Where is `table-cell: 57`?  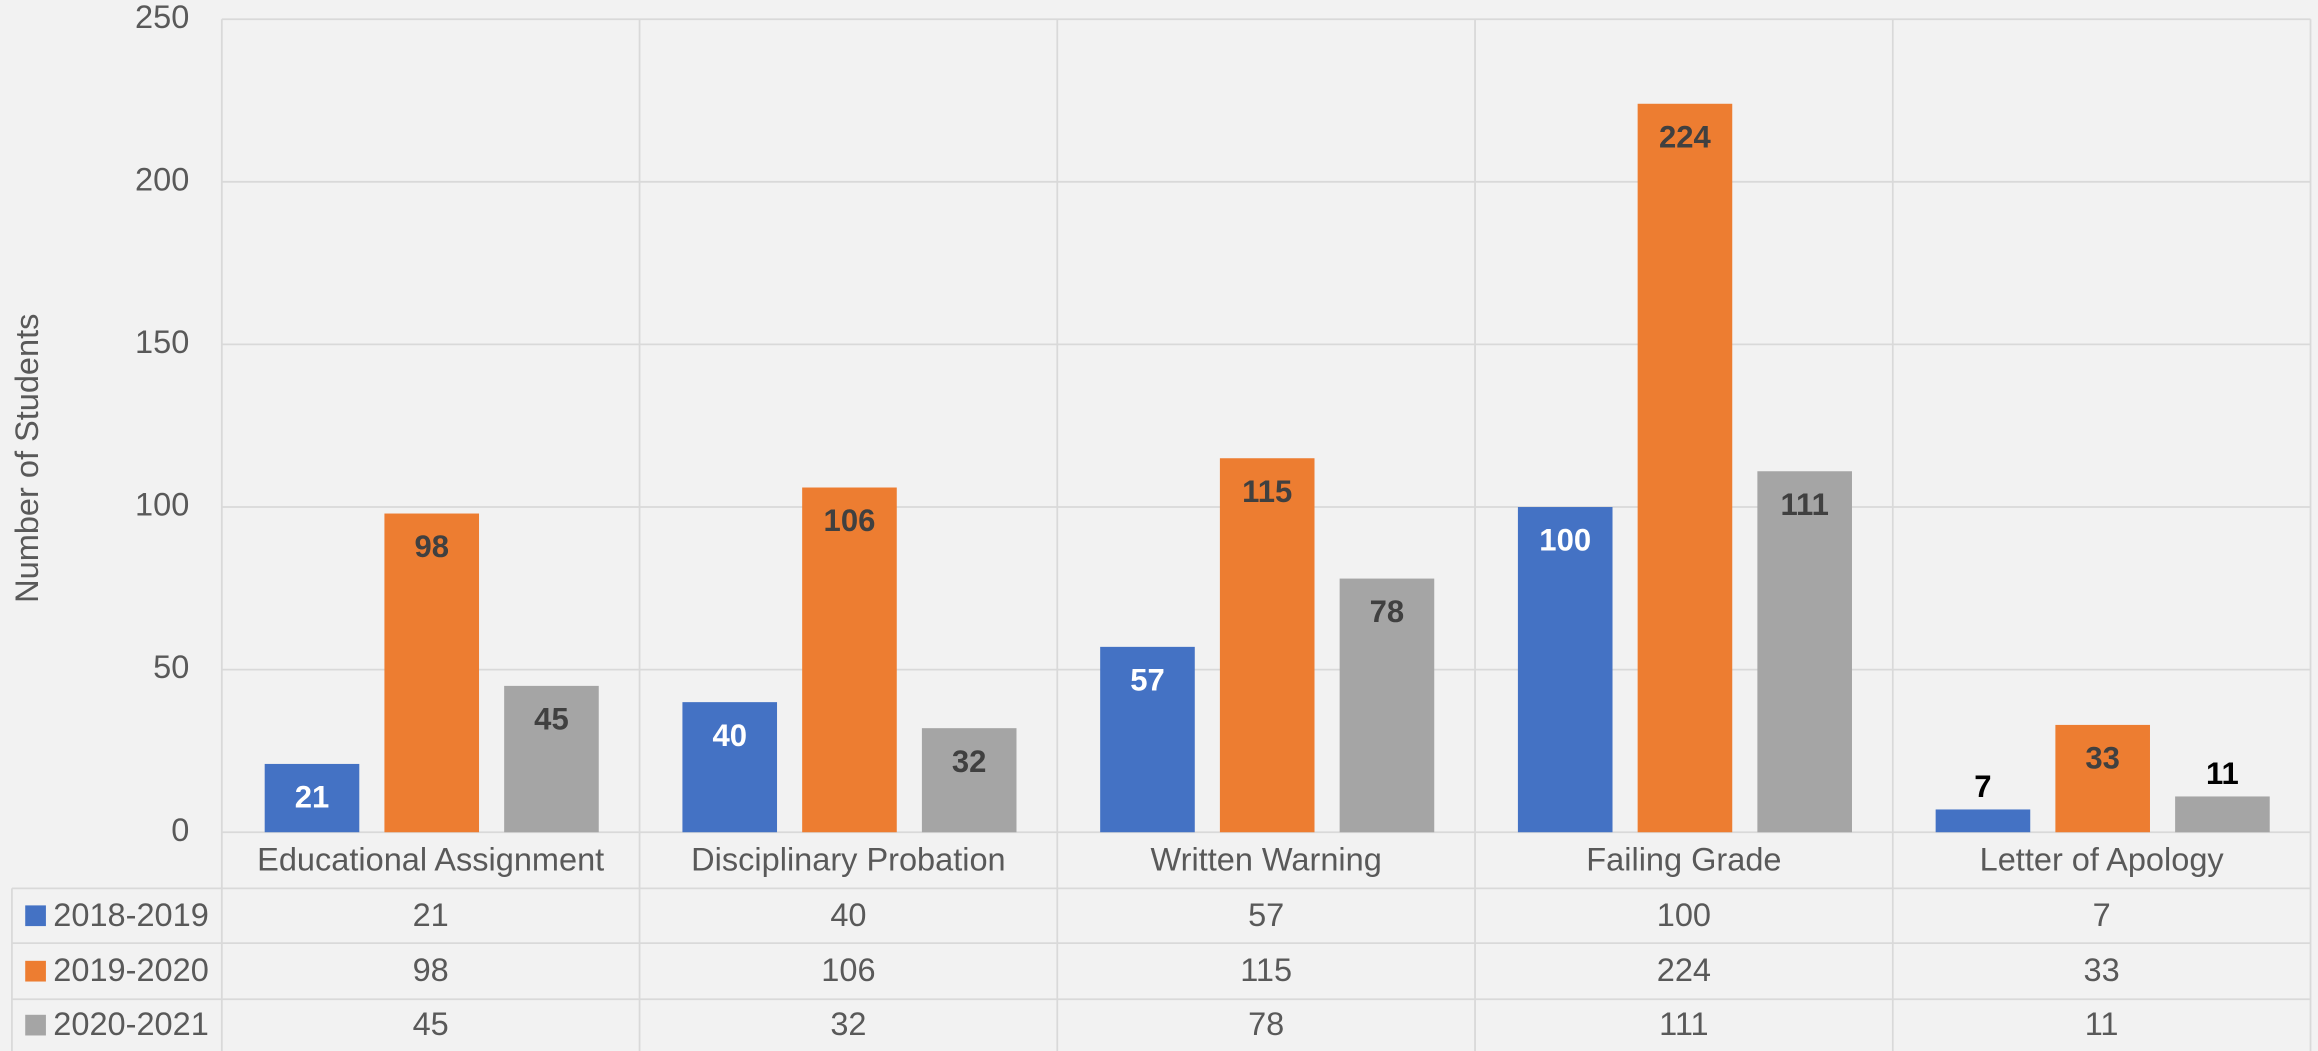
table-cell: 57 is located at coordinates (1266, 915).